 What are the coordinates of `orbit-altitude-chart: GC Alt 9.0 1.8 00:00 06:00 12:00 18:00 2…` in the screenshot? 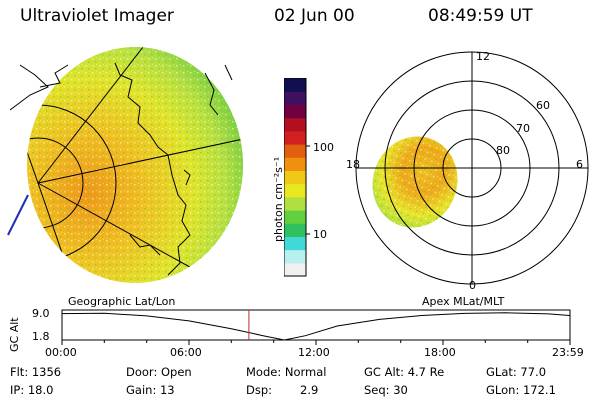 It's located at (296, 333).